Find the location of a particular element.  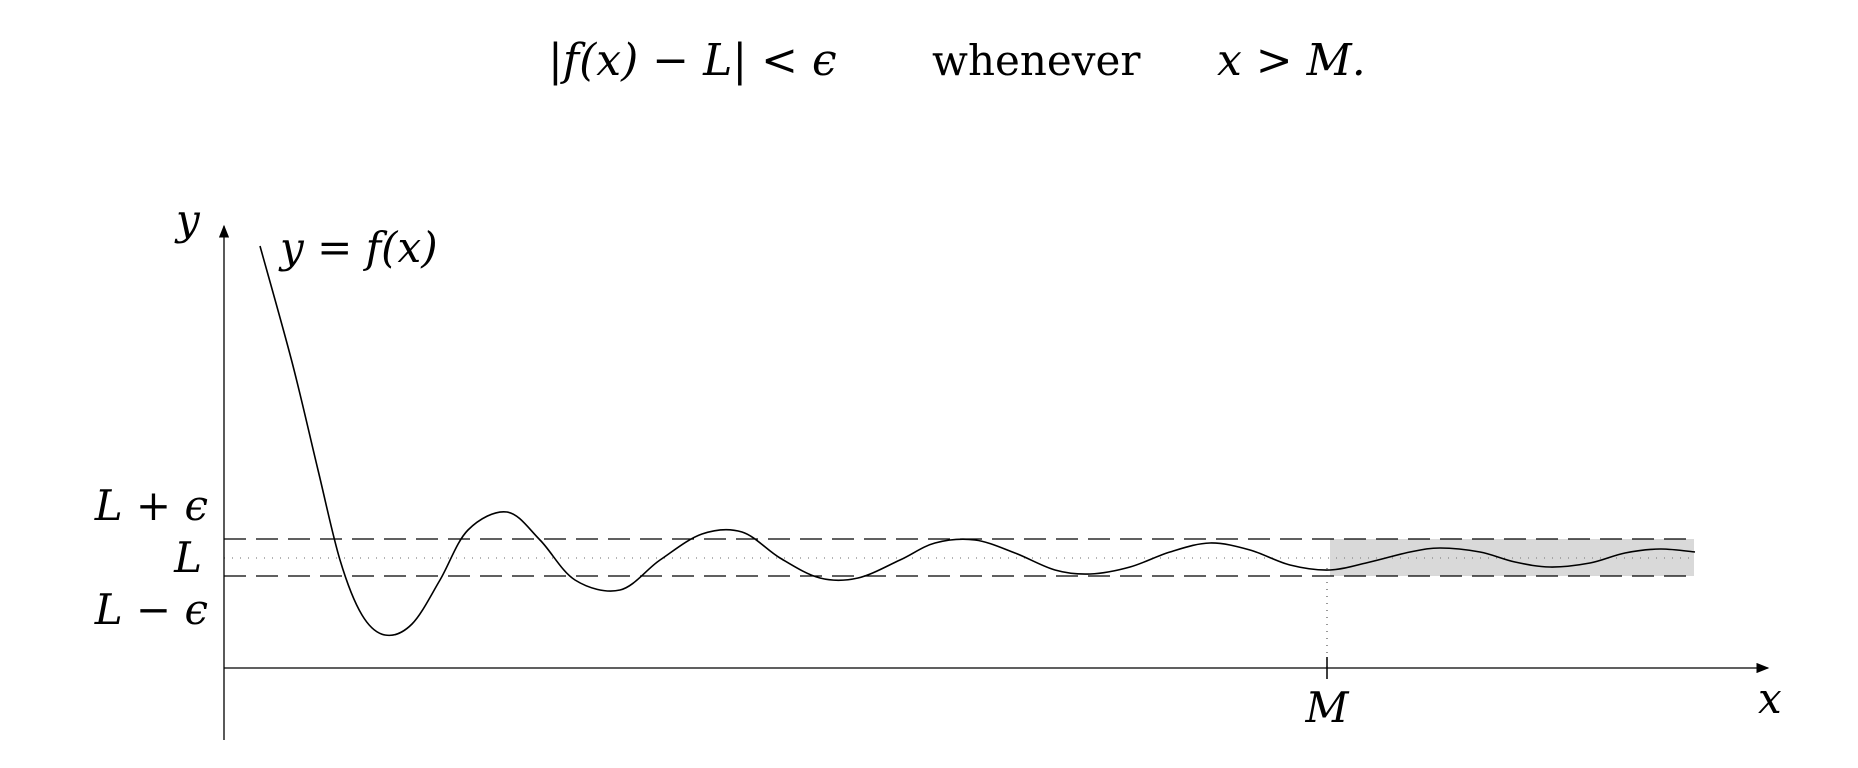

x-axis-label: x is located at coordinates (1770, 698).